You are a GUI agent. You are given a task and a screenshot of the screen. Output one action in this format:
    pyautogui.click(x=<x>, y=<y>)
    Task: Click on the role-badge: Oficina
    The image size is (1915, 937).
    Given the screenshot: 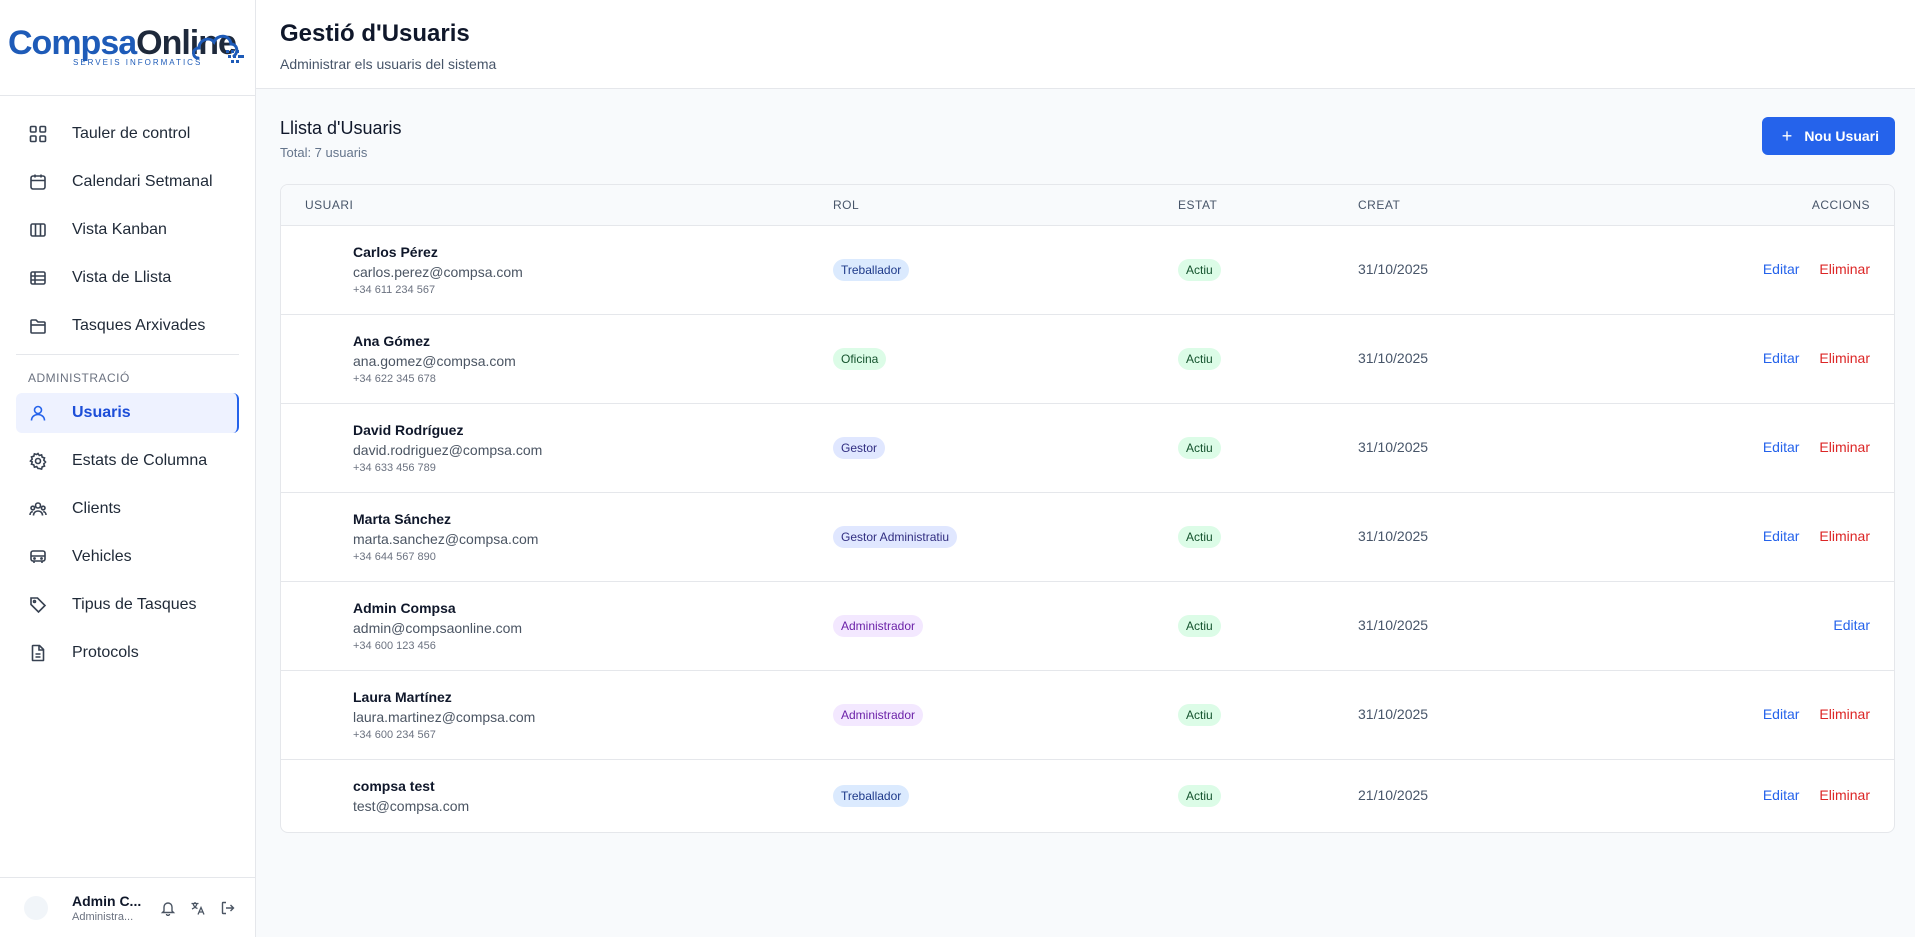 What is the action you would take?
    pyautogui.click(x=860, y=359)
    